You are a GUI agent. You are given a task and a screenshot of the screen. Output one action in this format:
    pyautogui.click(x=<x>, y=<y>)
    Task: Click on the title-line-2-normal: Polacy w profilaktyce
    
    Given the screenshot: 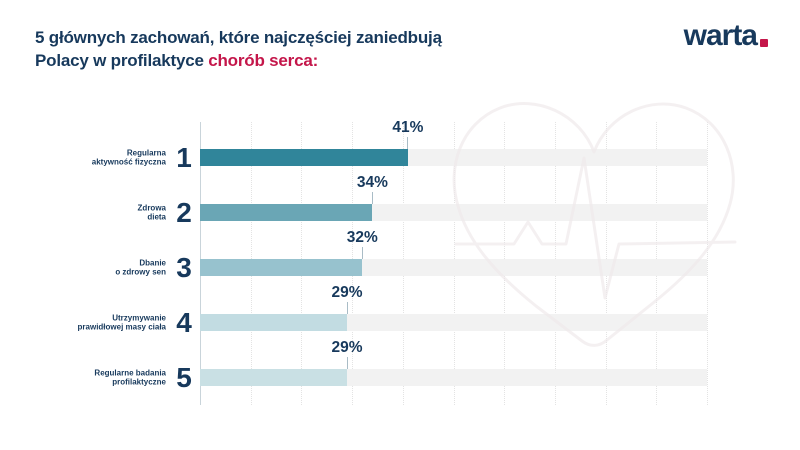 What is the action you would take?
    pyautogui.click(x=122, y=60)
    